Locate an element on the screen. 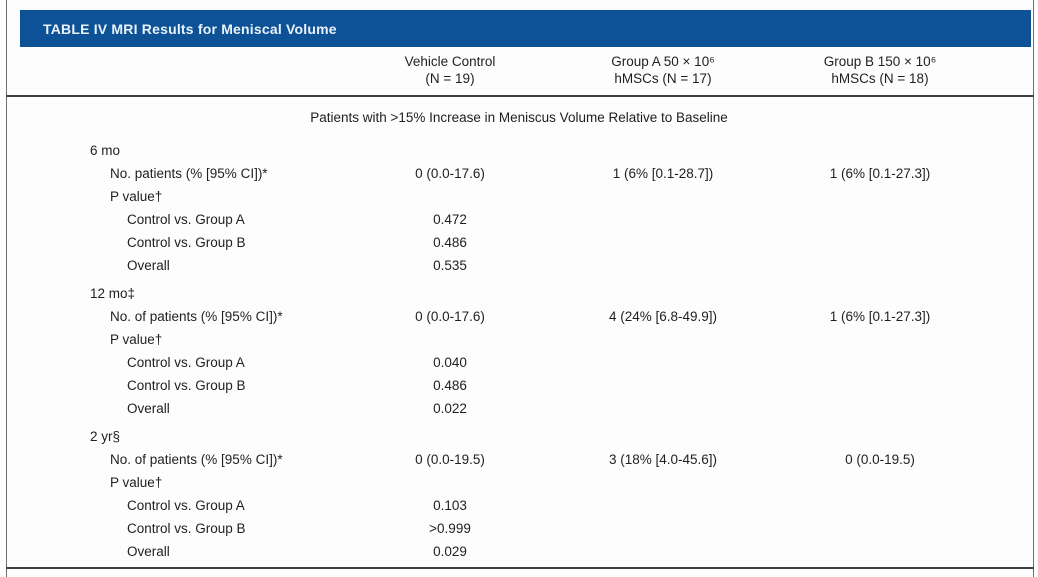 The image size is (1038, 577). table-row: 2 yr§ is located at coordinates (519, 436).